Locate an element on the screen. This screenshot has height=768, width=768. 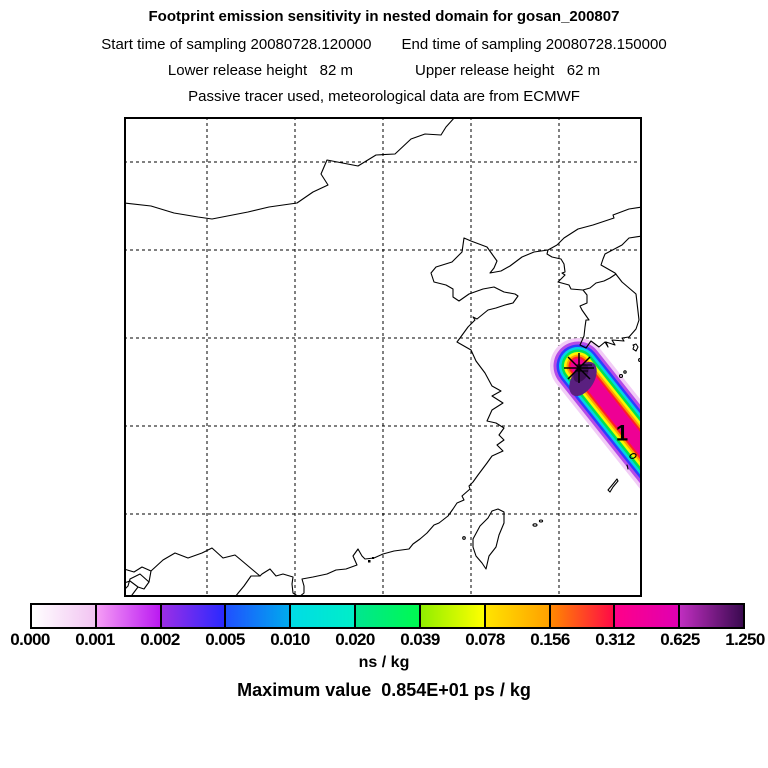
island-amami is located at coordinates (633, 456).